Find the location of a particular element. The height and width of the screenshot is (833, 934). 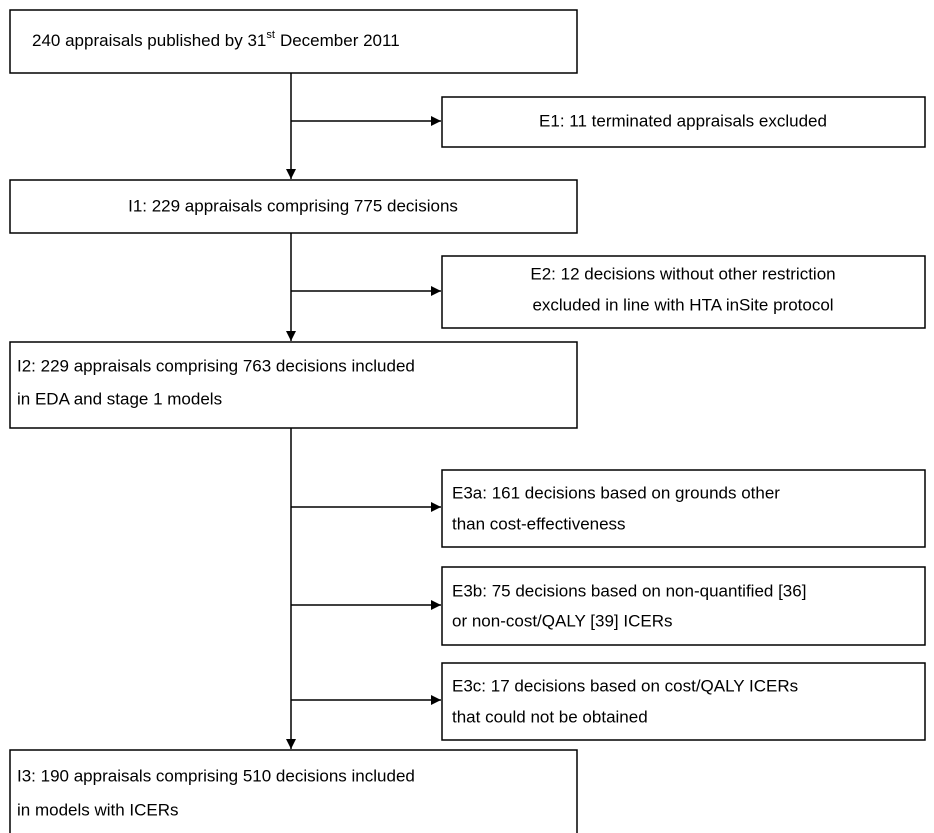

text: 240 appraisals published by 31 is located at coordinates (149, 40).